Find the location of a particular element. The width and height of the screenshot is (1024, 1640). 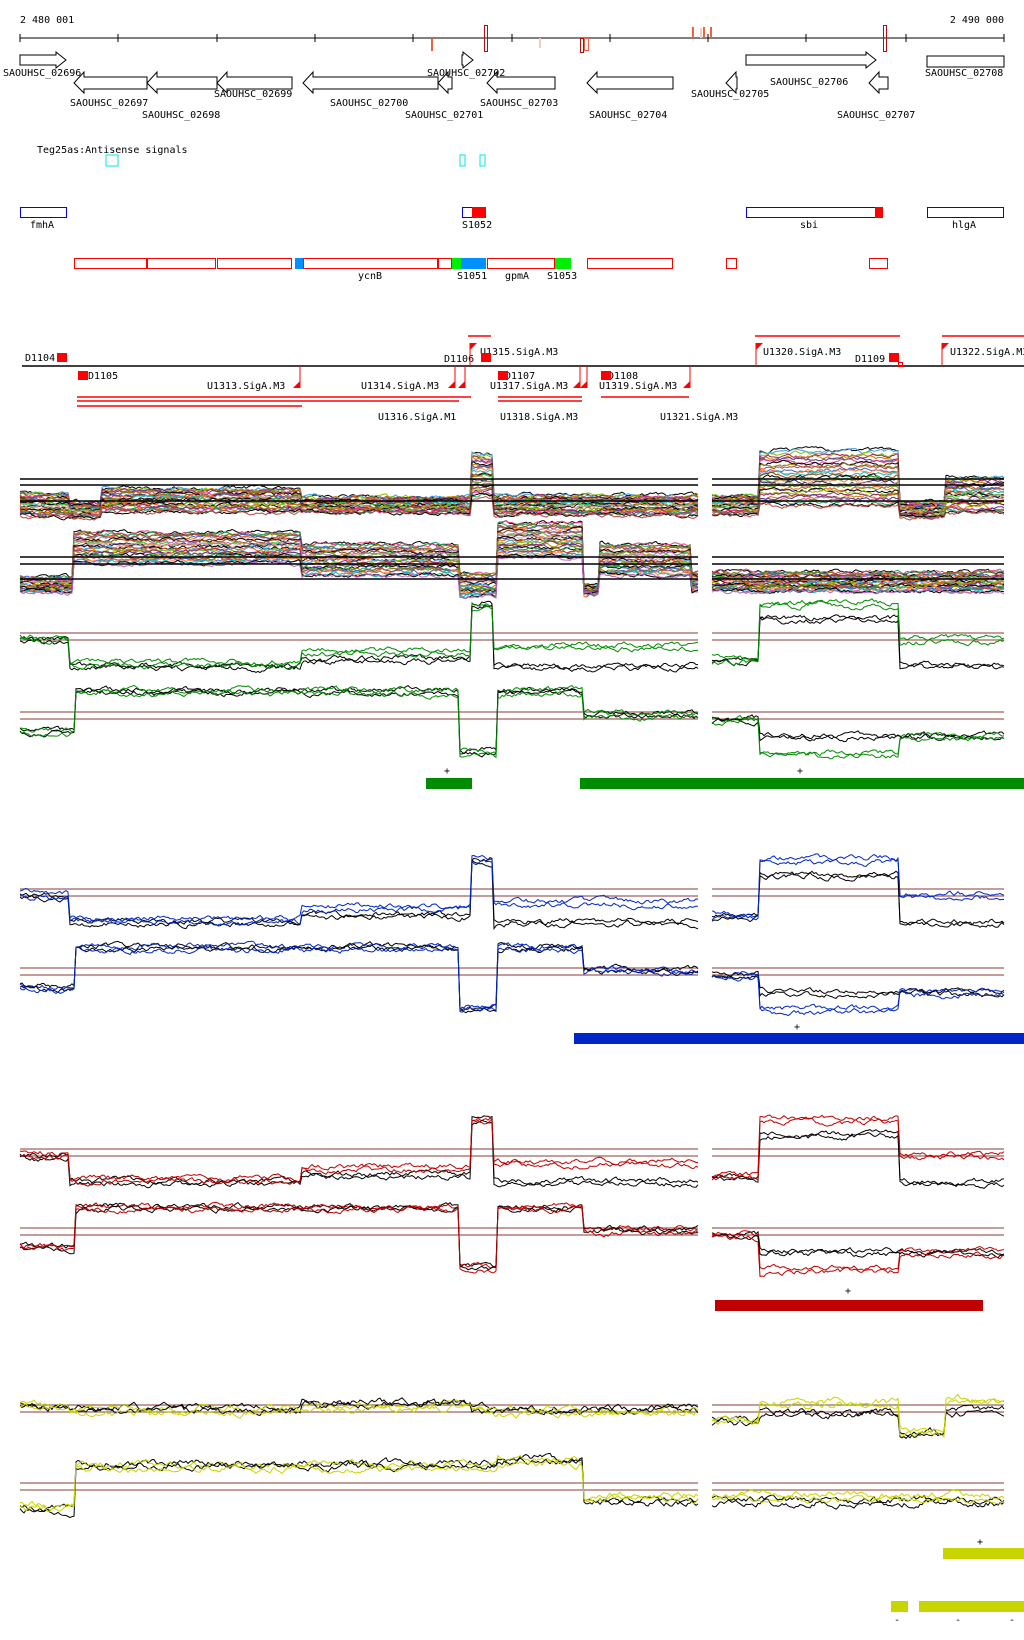

feature-label: gpmA is located at coordinates (517, 276).